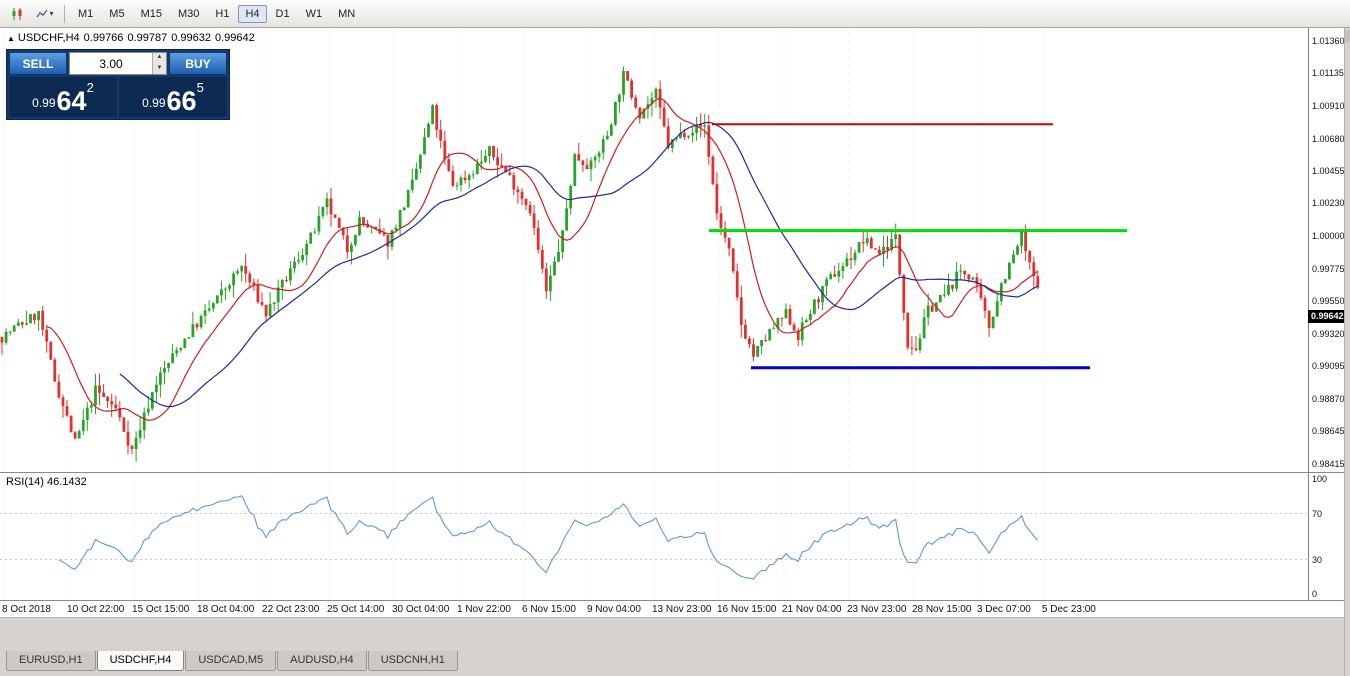 The image size is (1350, 676). I want to click on time-axis-label: 22 Oct 23:00, so click(291, 609).